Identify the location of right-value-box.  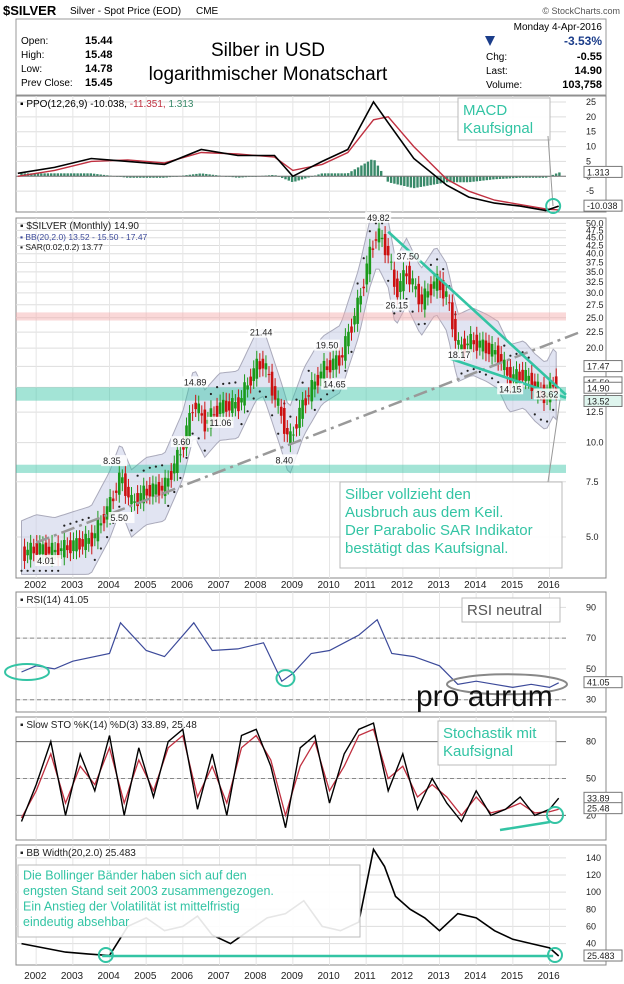
(603, 808).